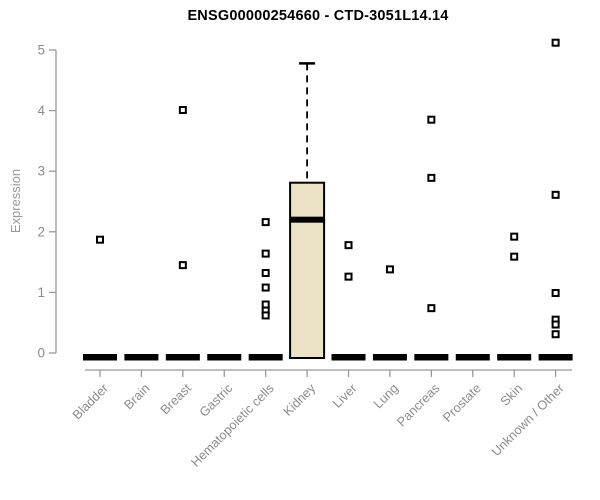  I want to click on x-tick-label: Gastric, so click(216, 400).